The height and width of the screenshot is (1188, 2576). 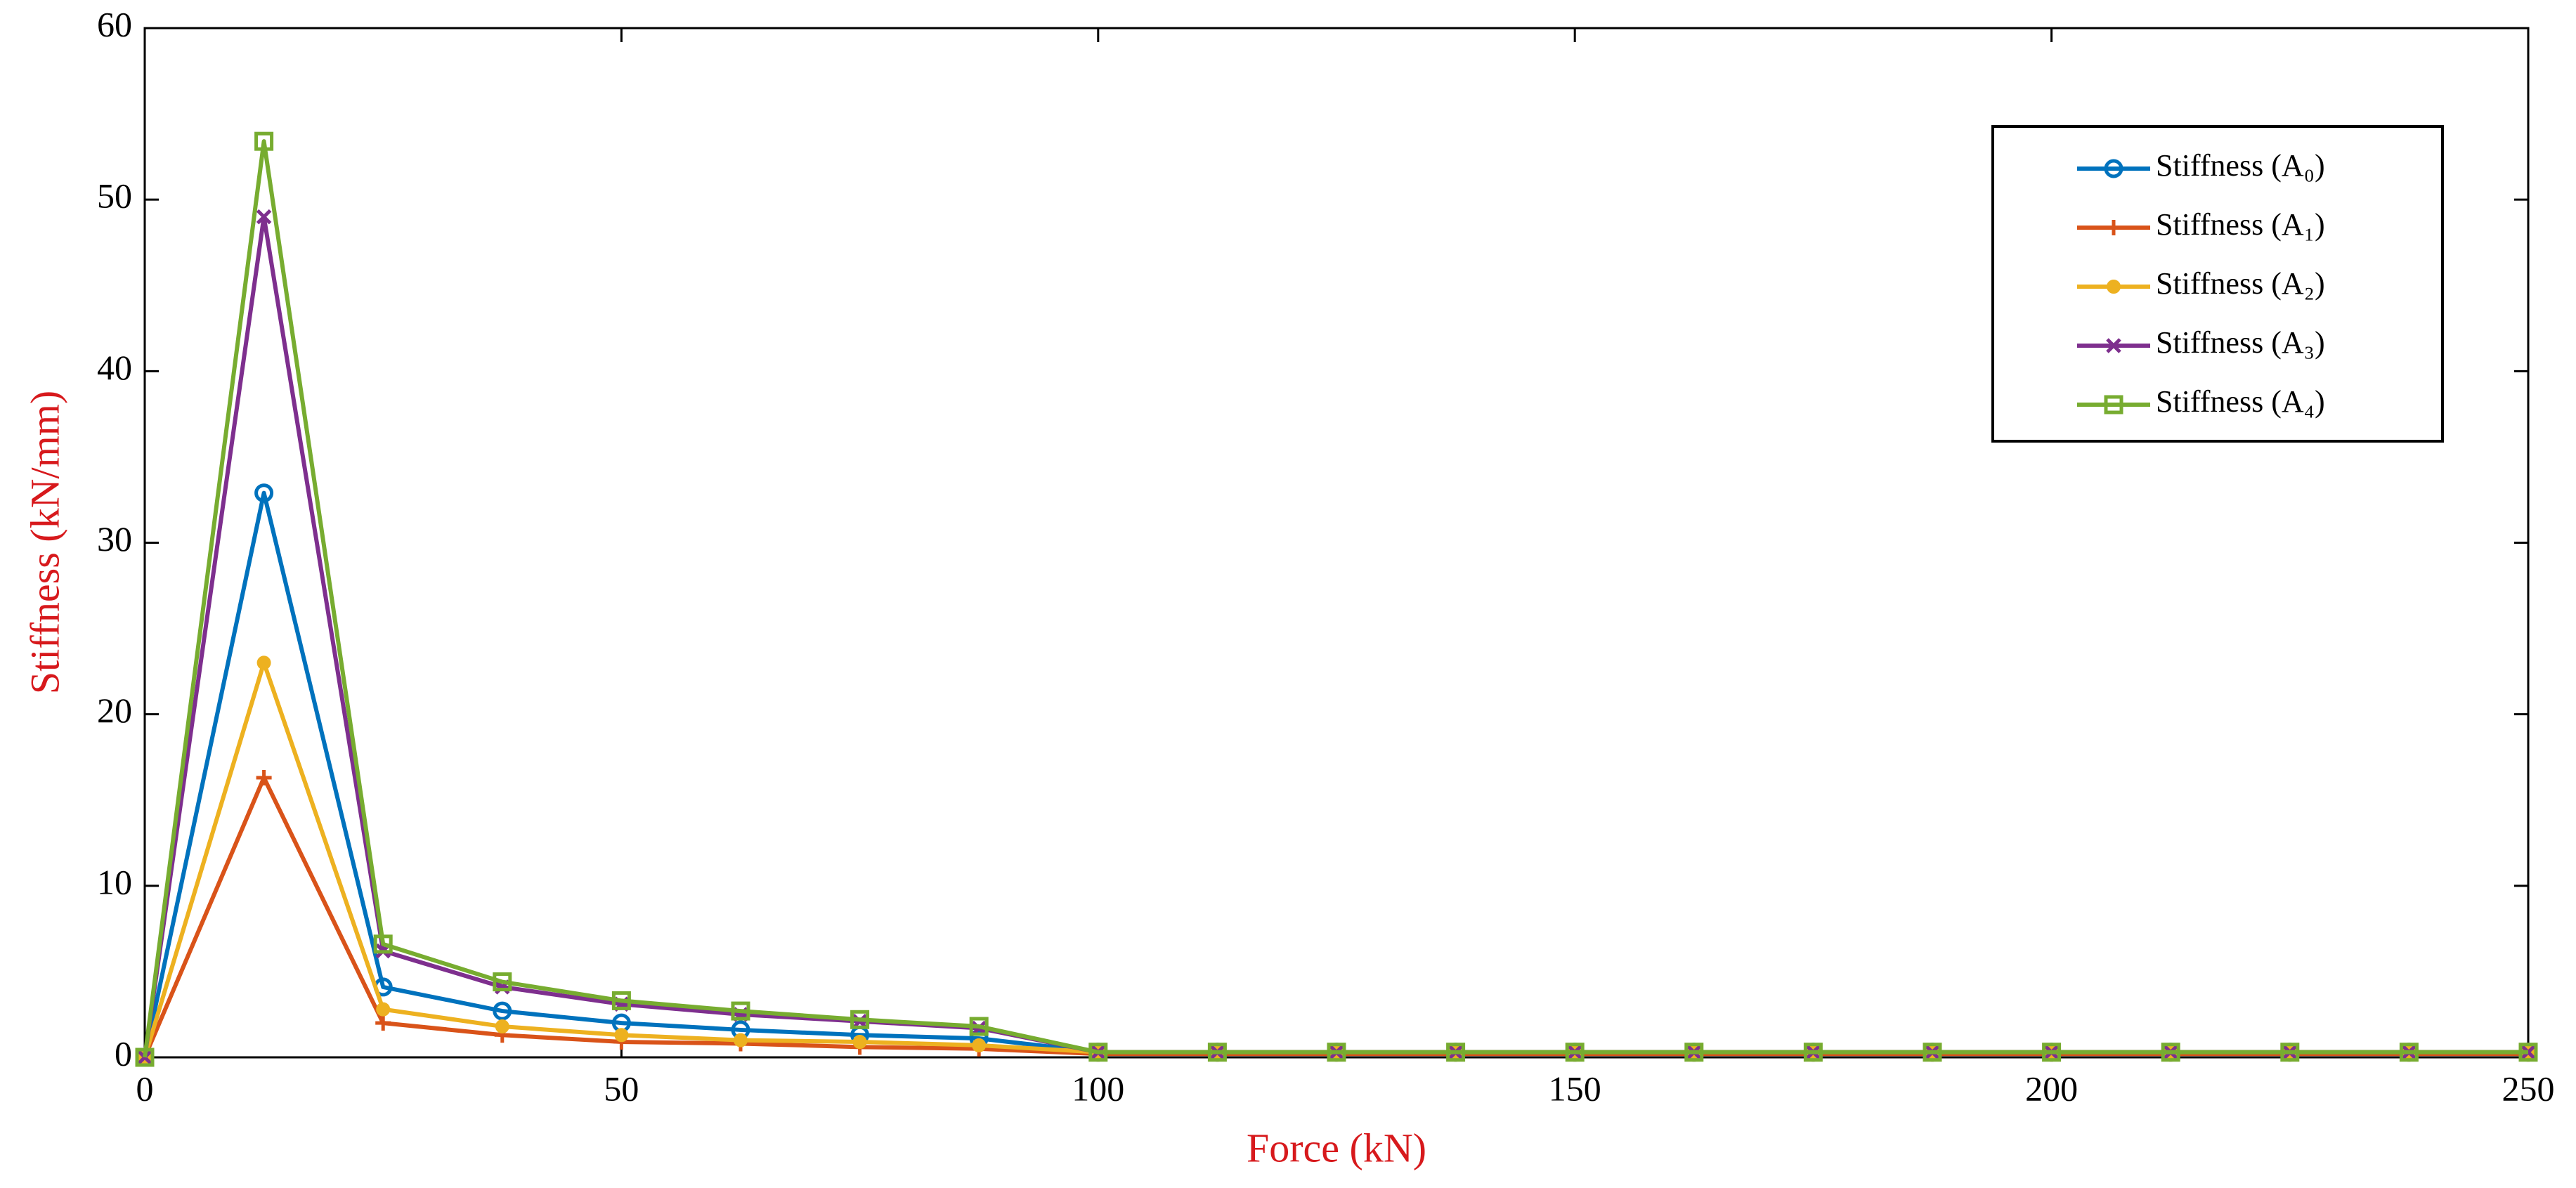 I want to click on x-tick-label: 200, so click(x=2051, y=1088).